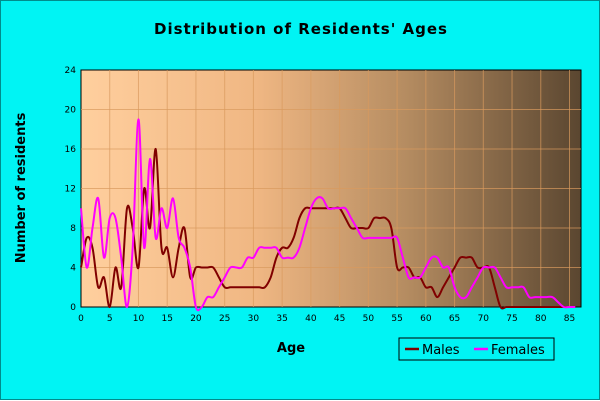  What do you see at coordinates (311, 319) in the screenshot?
I see `x-tick-label: 40` at bounding box center [311, 319].